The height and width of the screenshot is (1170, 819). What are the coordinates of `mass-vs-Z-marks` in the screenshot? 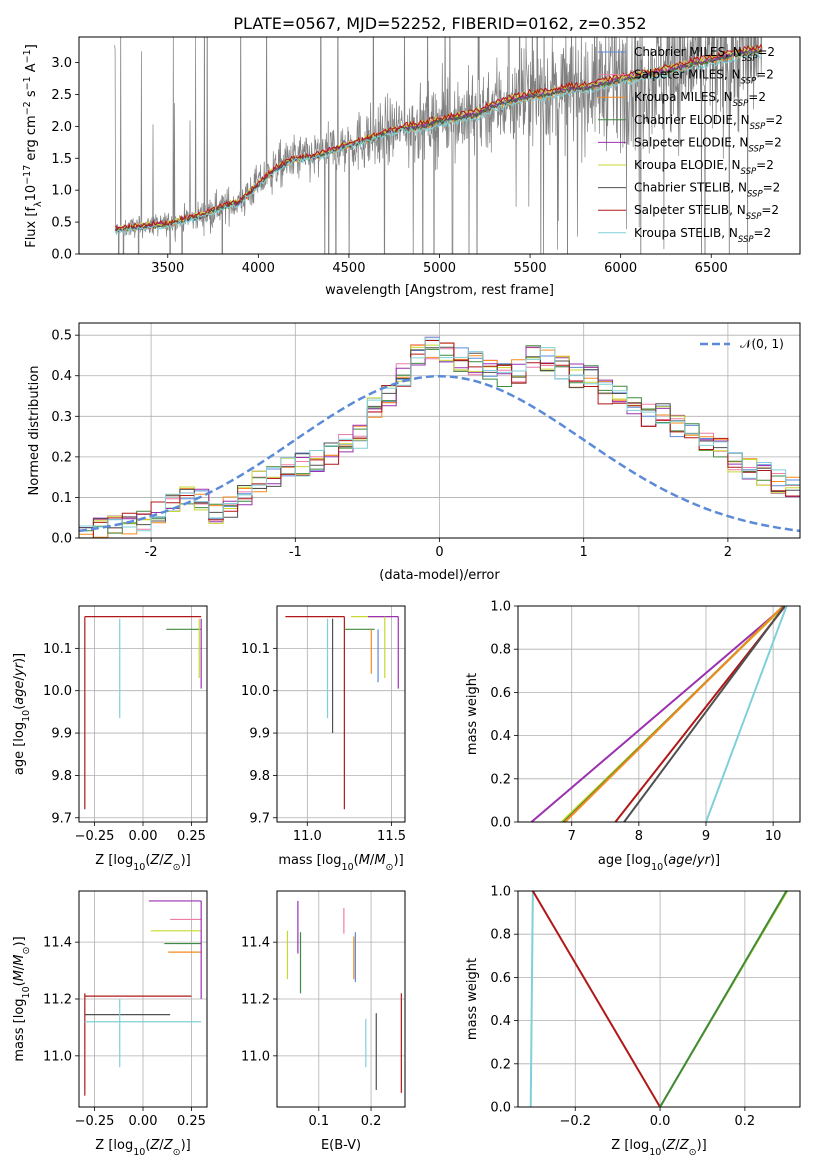 It's located at (143, 998).